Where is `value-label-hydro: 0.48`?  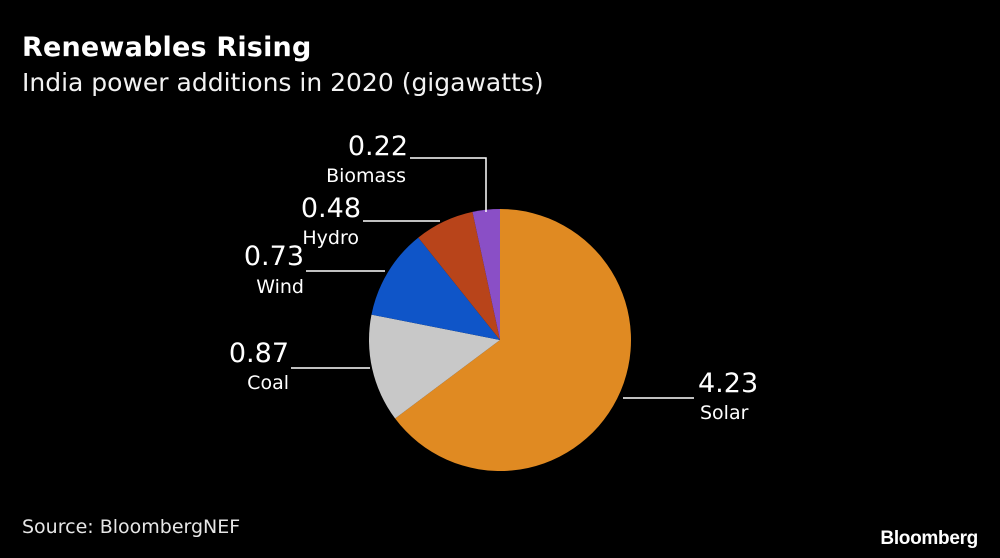
value-label-hydro: 0.48 is located at coordinates (331, 208).